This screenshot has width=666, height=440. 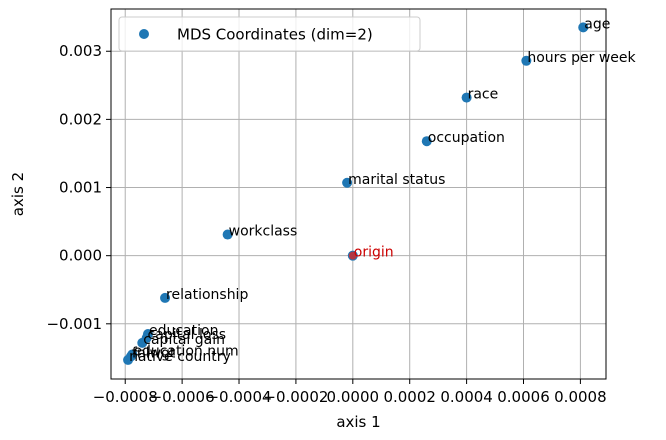 I want to click on x-tick-label: 0.0002, so click(x=409, y=397).